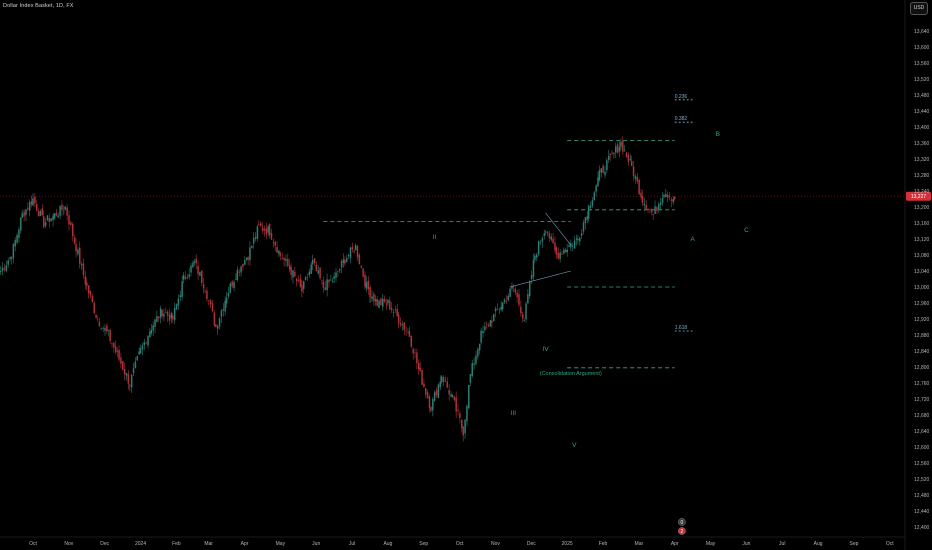 This screenshot has width=932, height=550. What do you see at coordinates (245, 544) in the screenshot?
I see `time-tick-label: Apr` at bounding box center [245, 544].